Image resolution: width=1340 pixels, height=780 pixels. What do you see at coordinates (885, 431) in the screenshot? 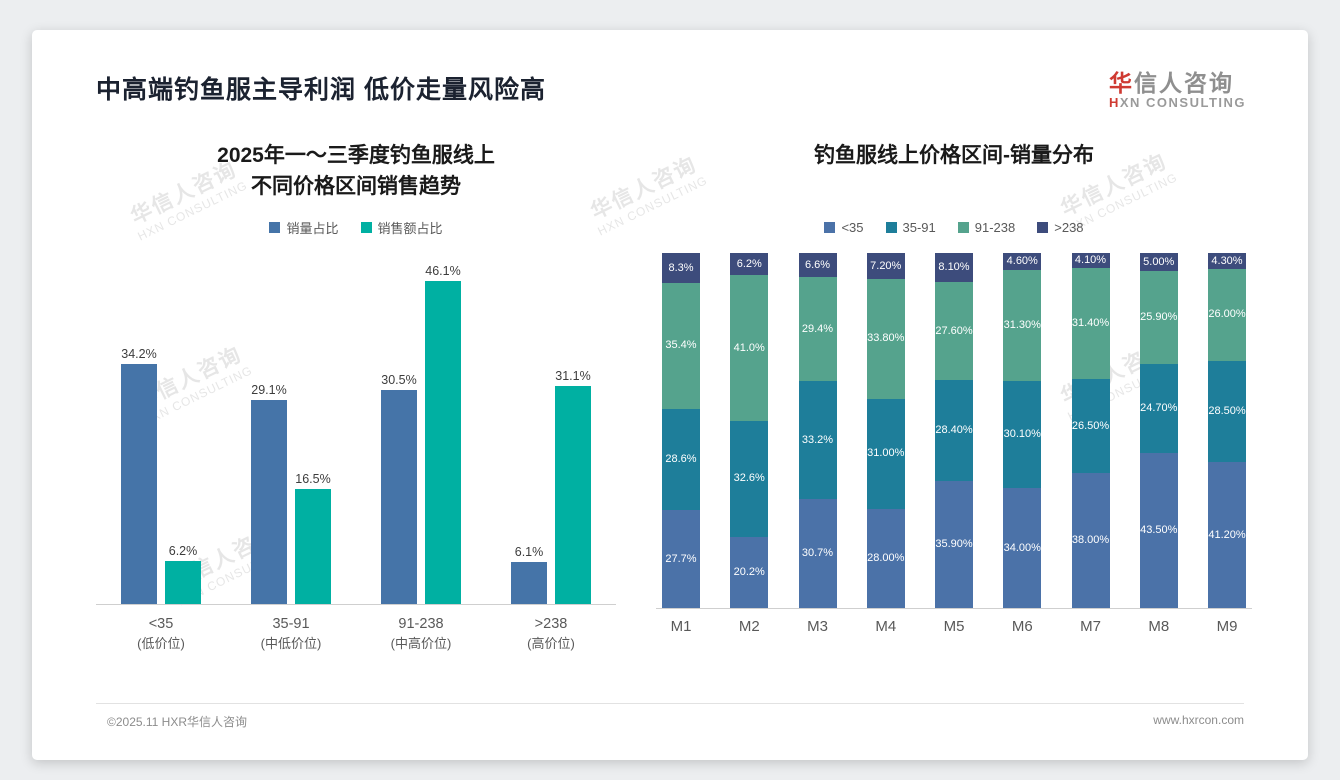
I see `stacked-bar: 28.00% 31.00% 33.80% 7.20%` at bounding box center [885, 431].